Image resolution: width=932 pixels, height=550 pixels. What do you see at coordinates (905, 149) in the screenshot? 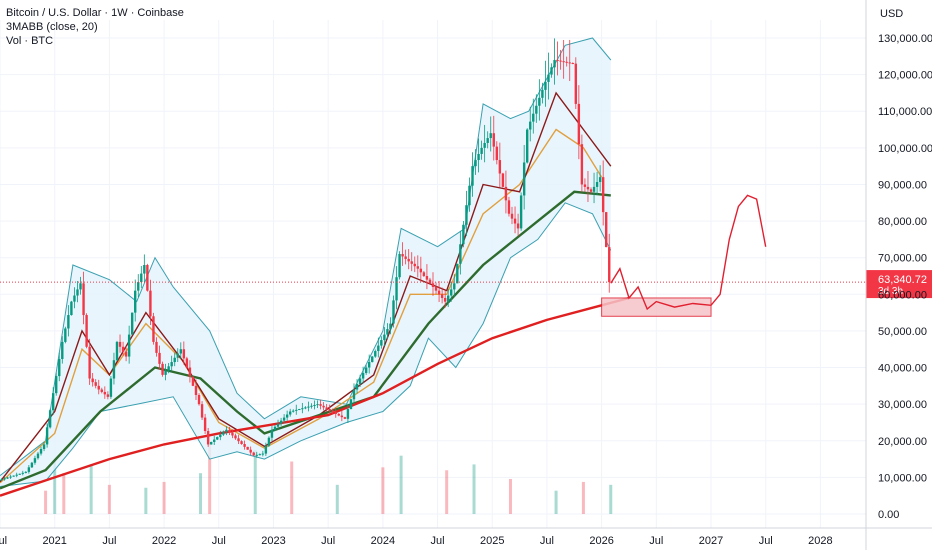
I see `price-tick-label: 100,000.00` at bounding box center [905, 149].